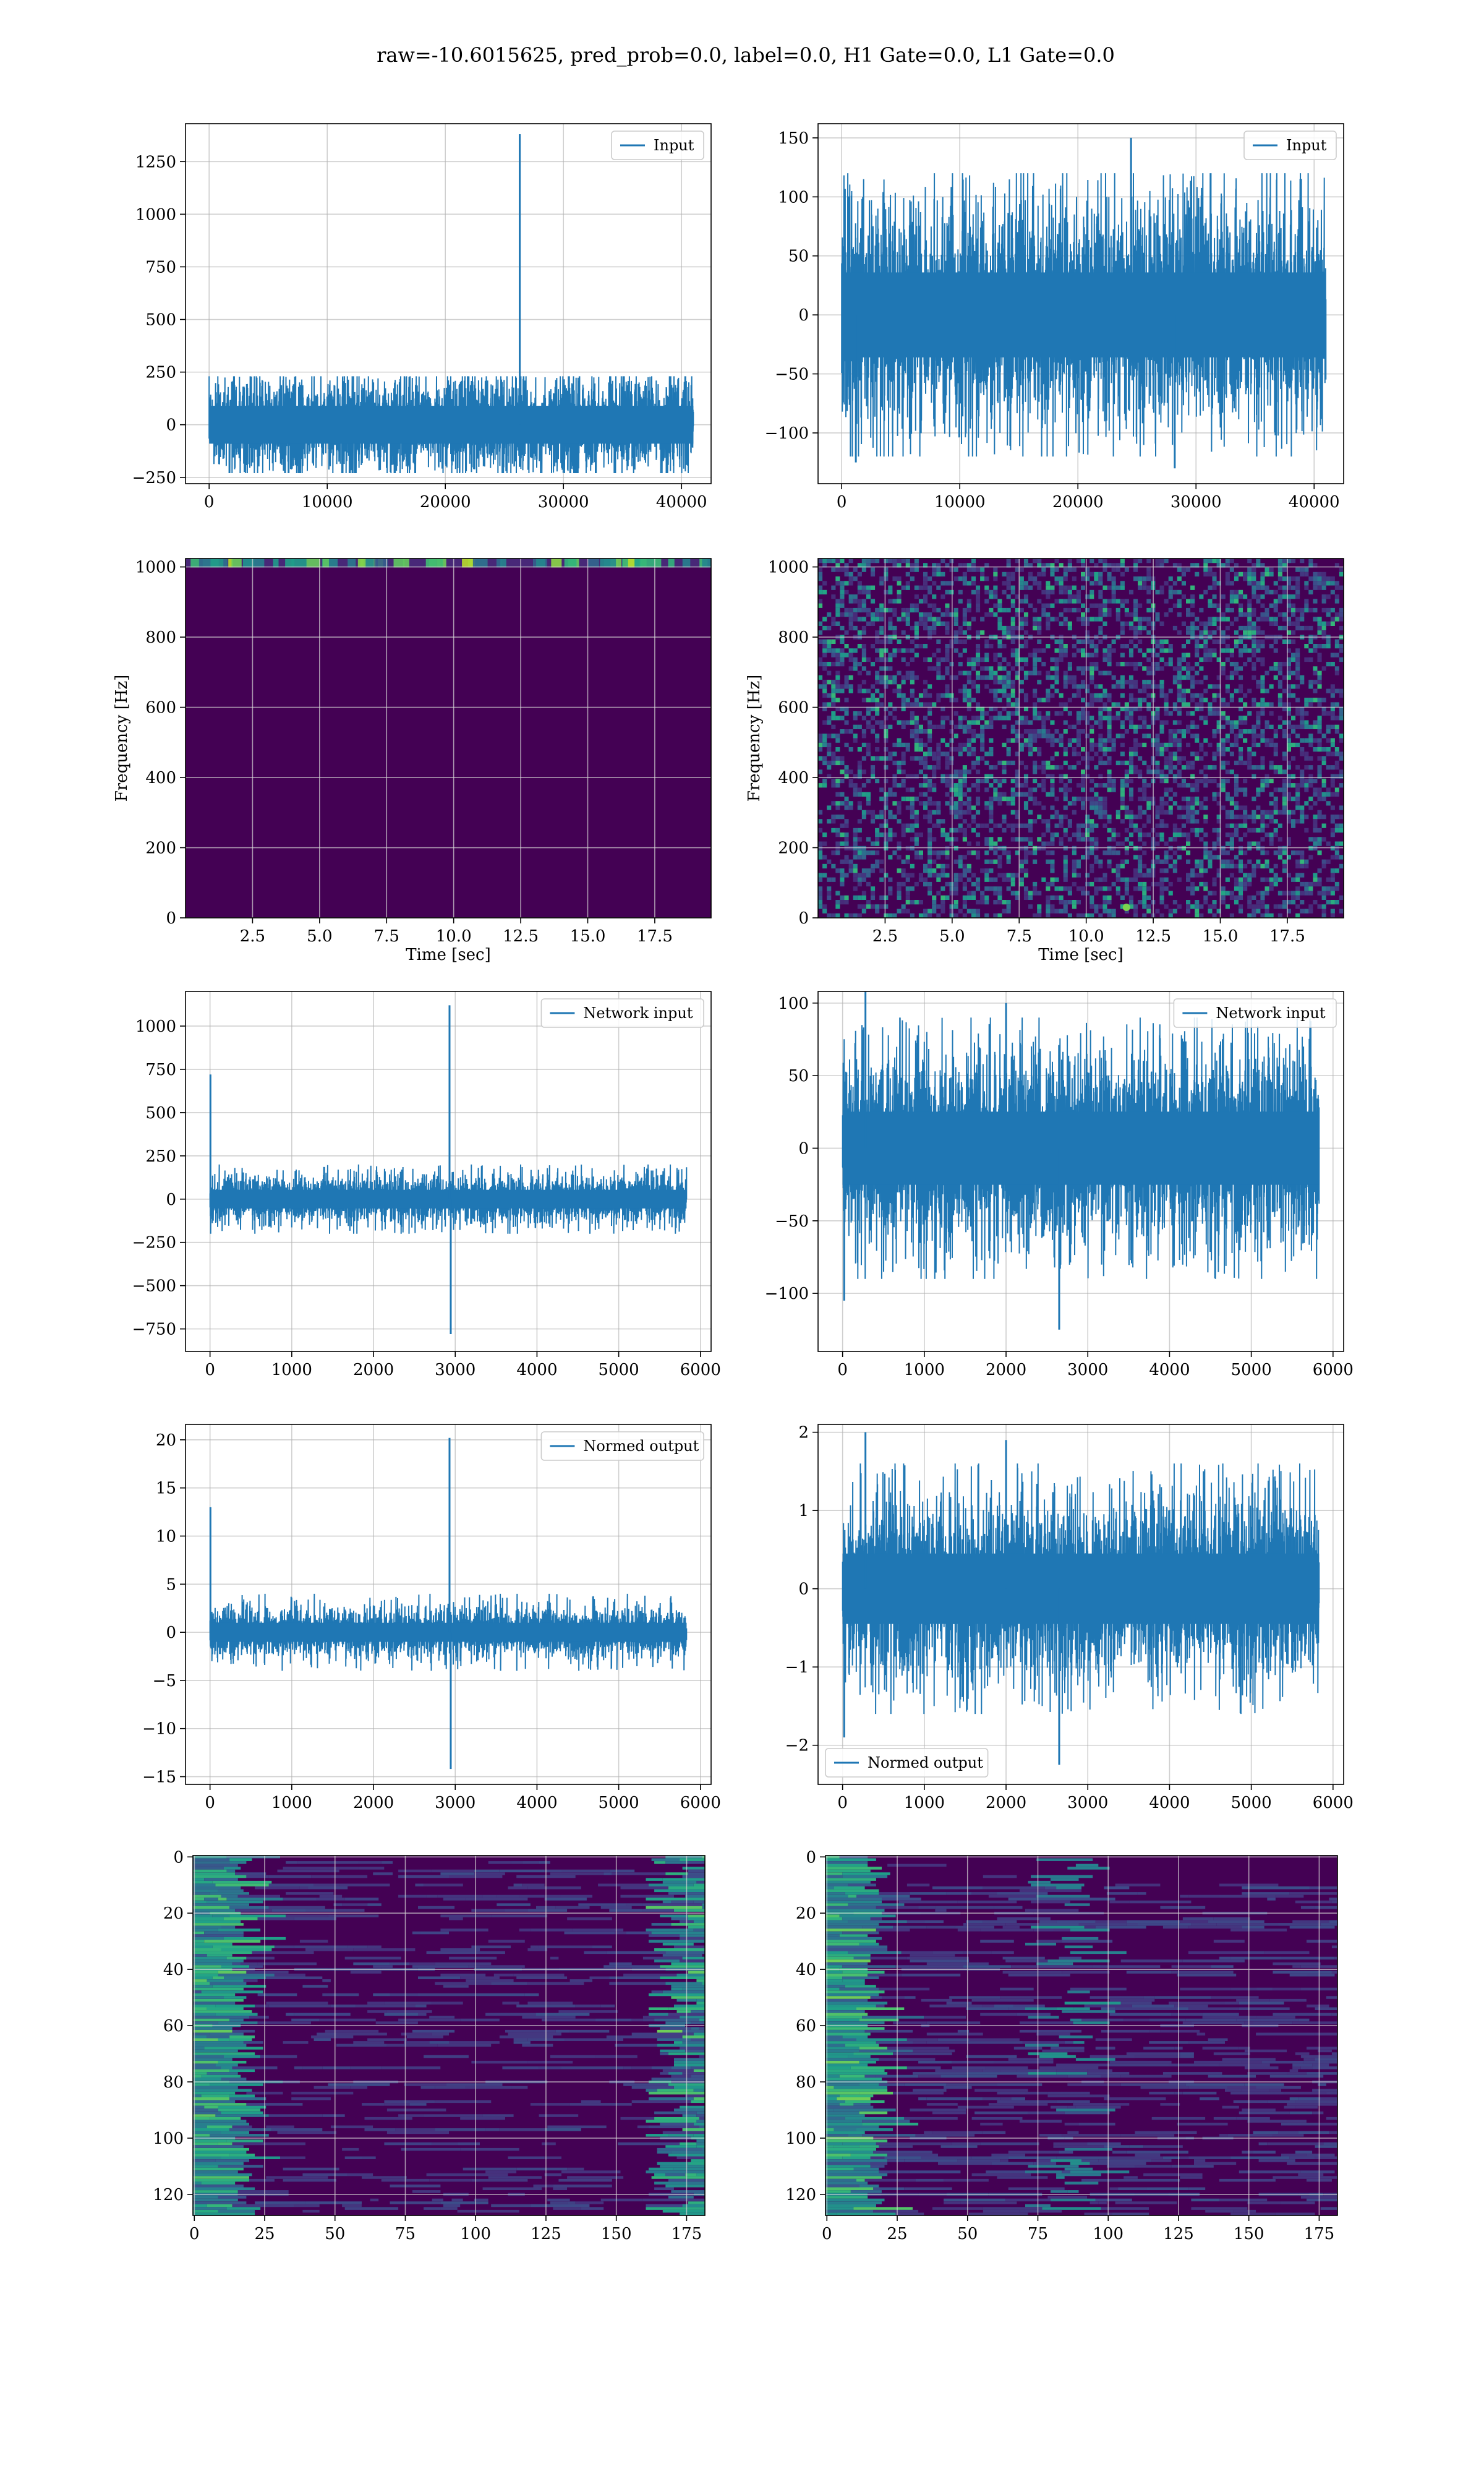 The image size is (1484, 2474). I want to click on y-tick-label: 1000, so click(155, 1026).